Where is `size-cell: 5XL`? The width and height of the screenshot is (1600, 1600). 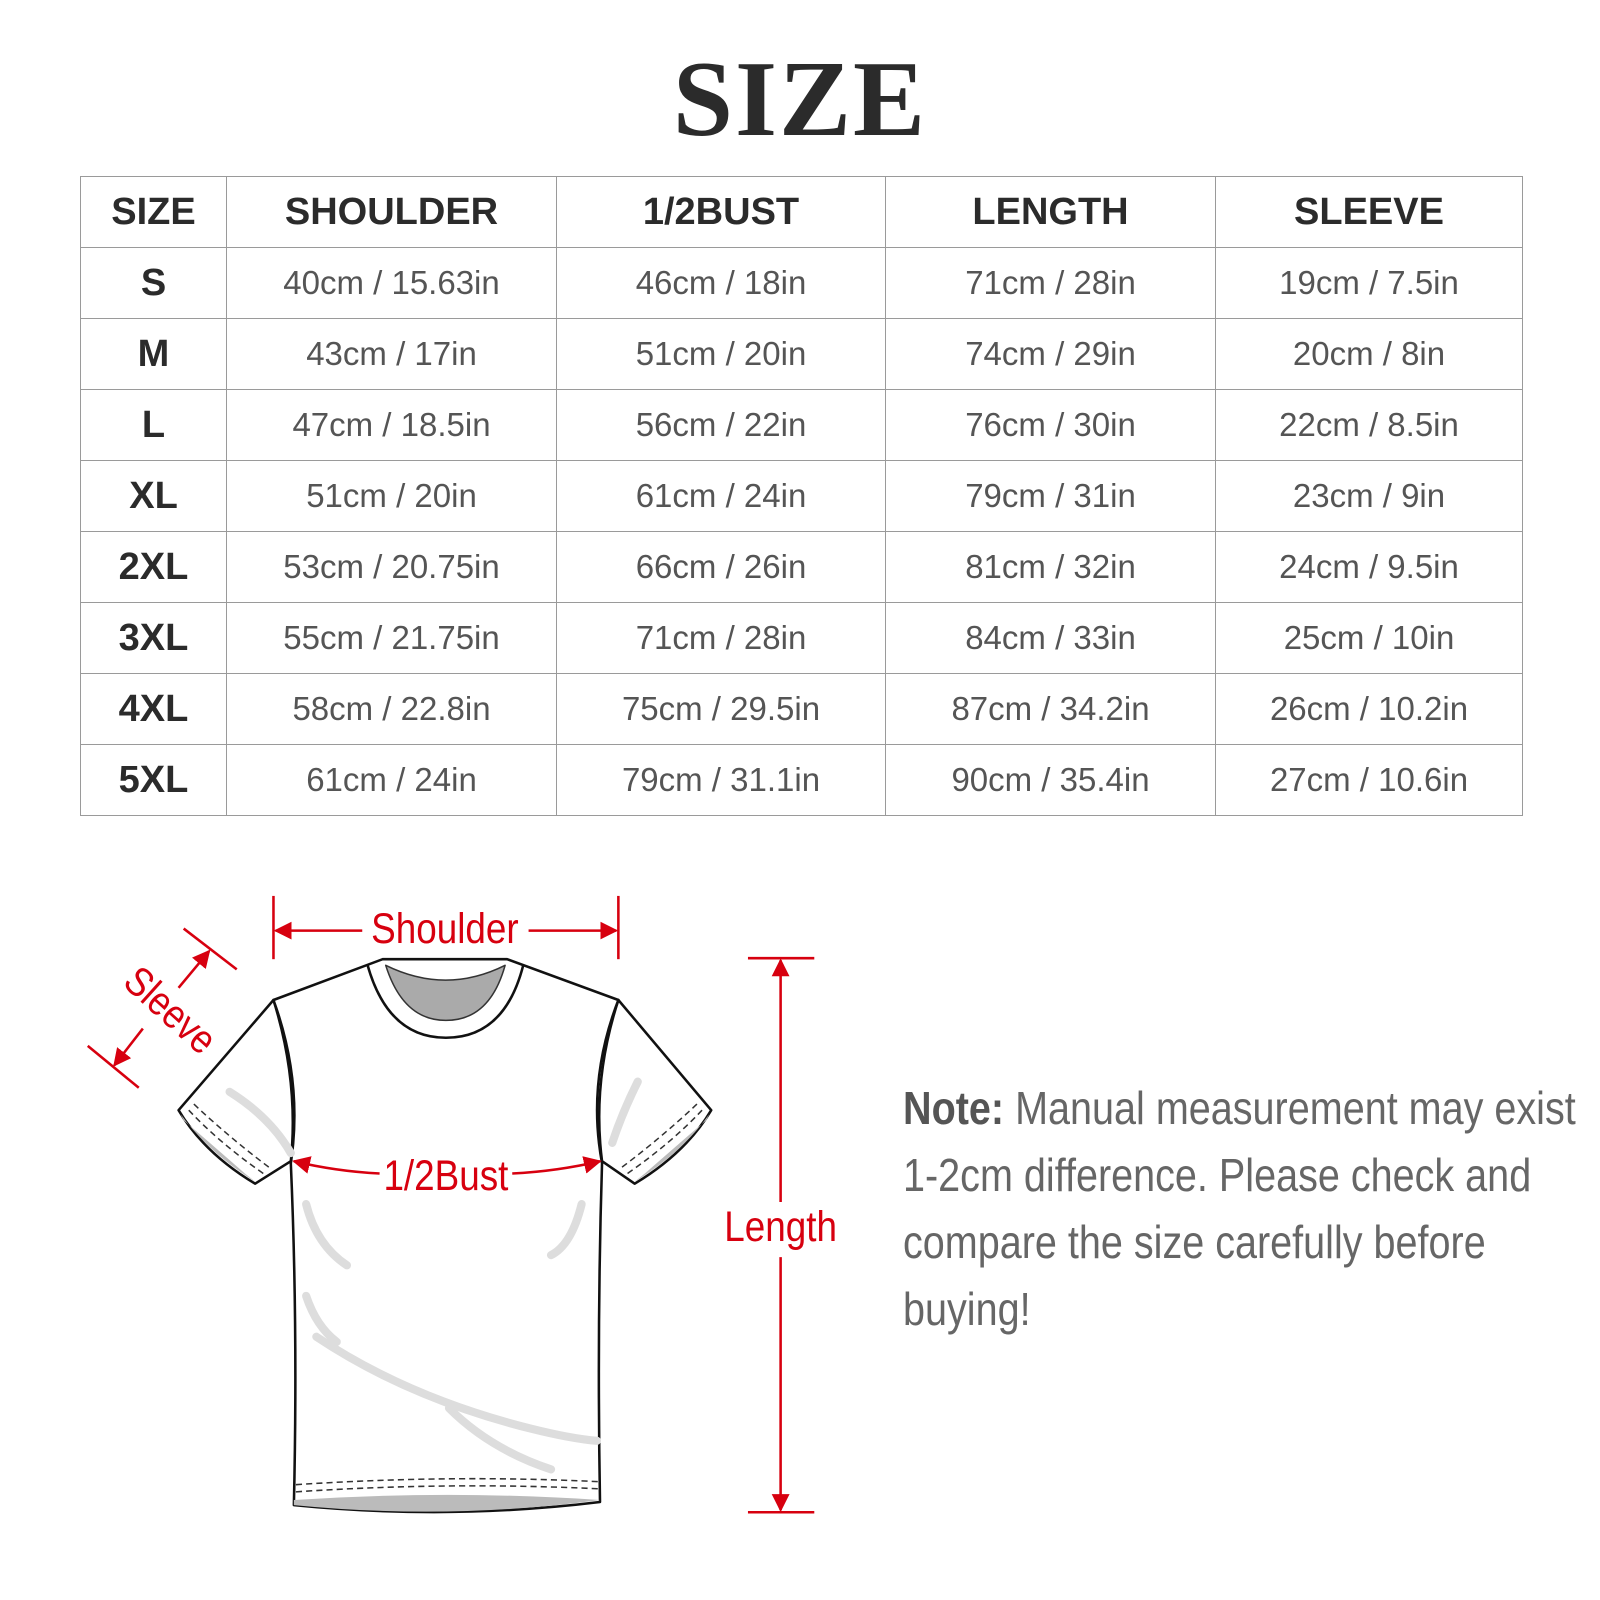
size-cell: 5XL is located at coordinates (153, 780).